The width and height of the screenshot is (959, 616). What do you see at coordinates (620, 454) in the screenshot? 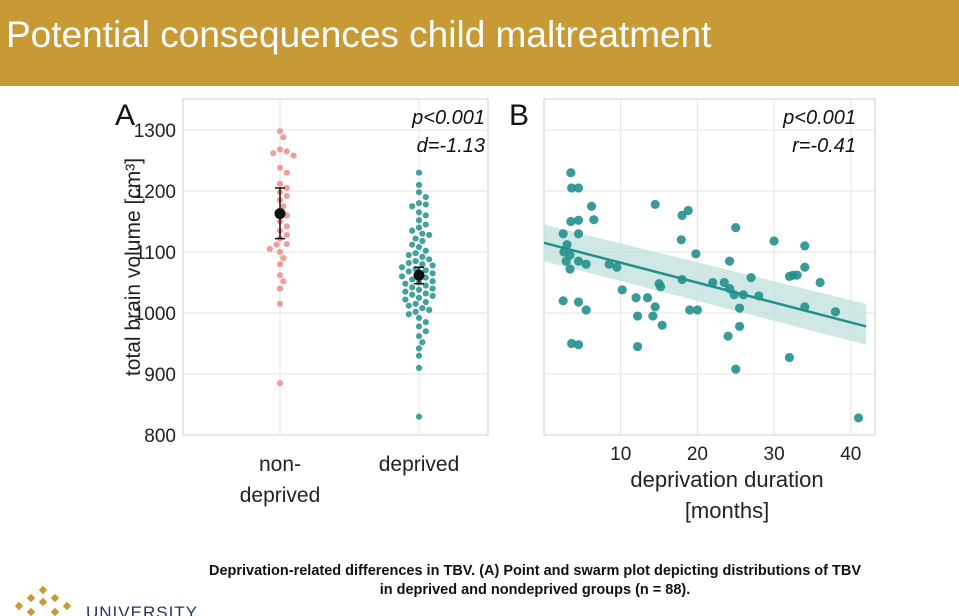
I see `x-tick-label: 10` at bounding box center [620, 454].